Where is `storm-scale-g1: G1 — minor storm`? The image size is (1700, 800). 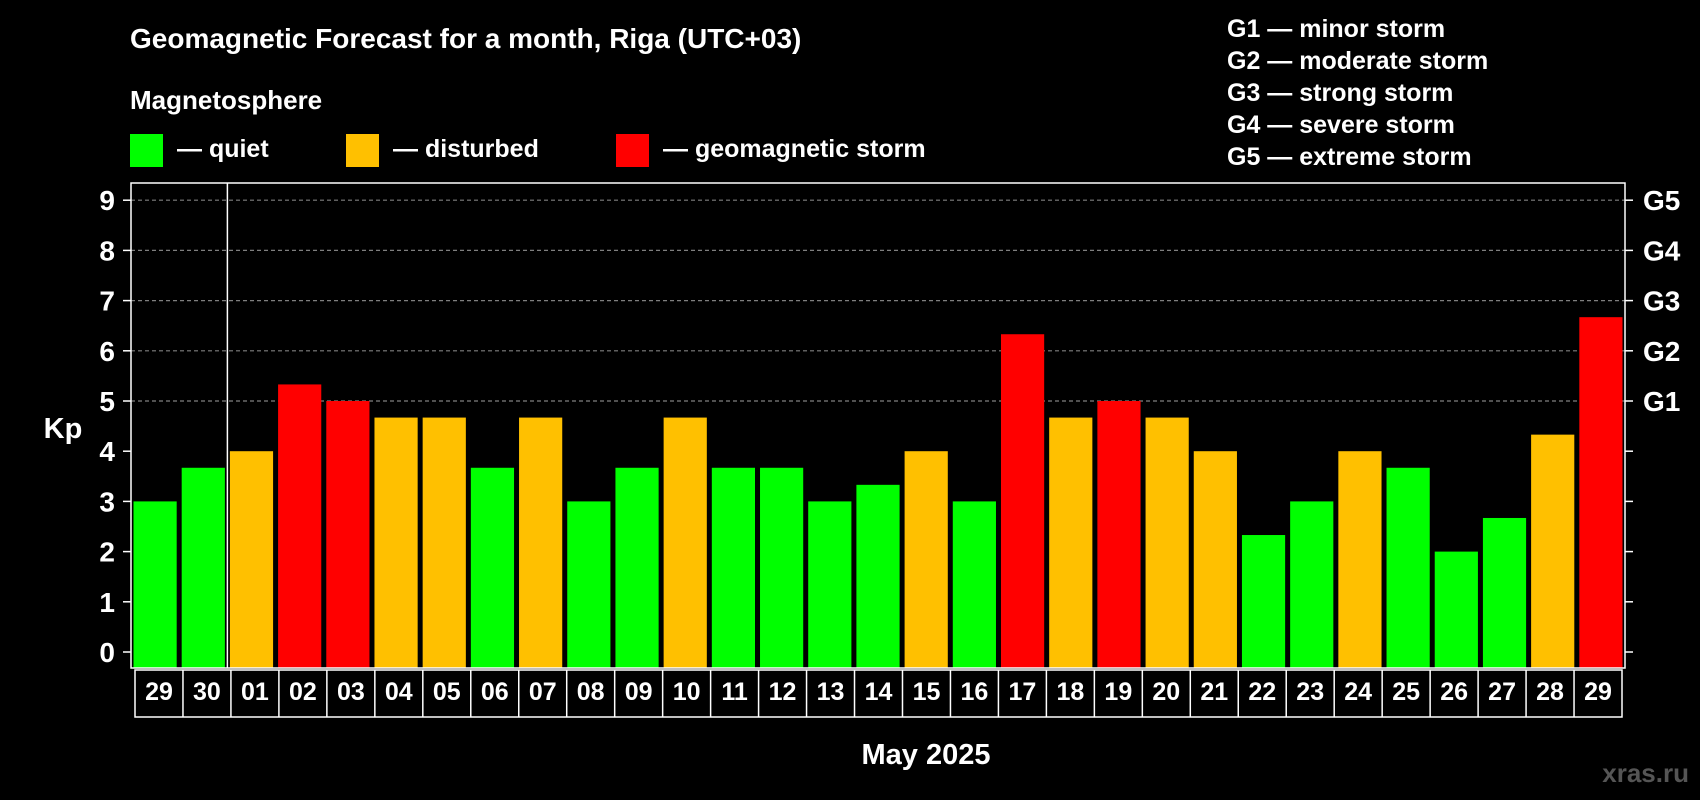
storm-scale-g1: G1 — minor storm is located at coordinates (1336, 29).